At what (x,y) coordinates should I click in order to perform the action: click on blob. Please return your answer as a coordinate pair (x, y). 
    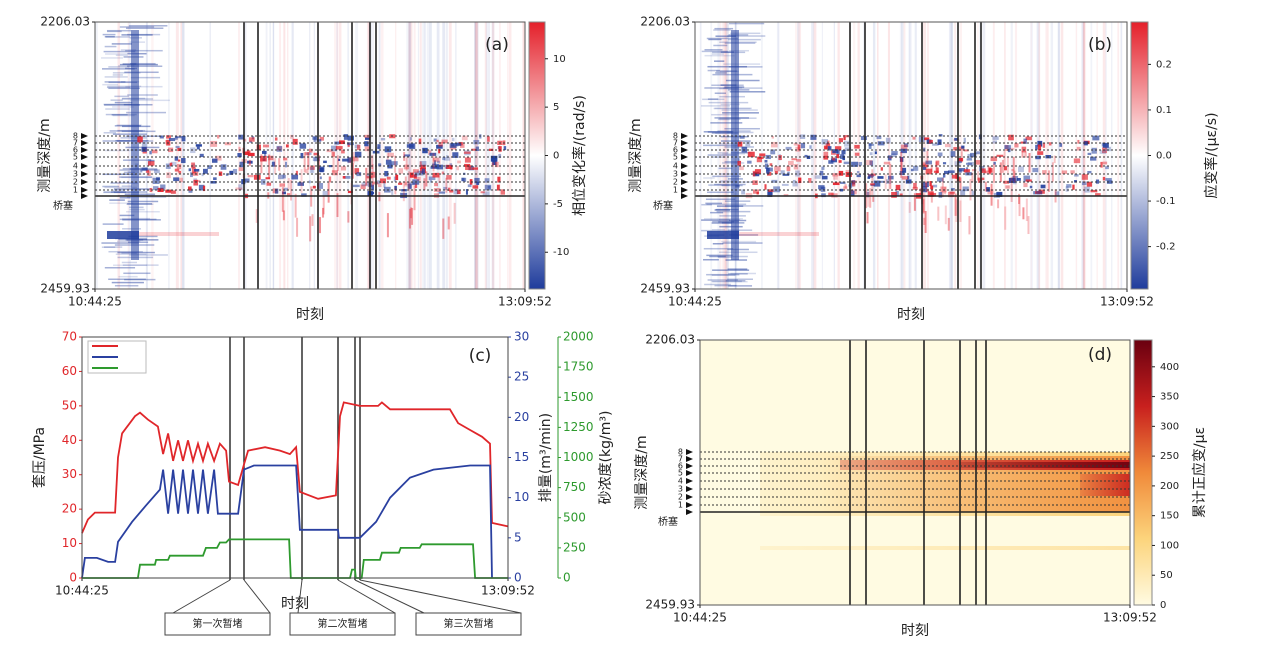
    Looking at the image, I should click on (735, 145).